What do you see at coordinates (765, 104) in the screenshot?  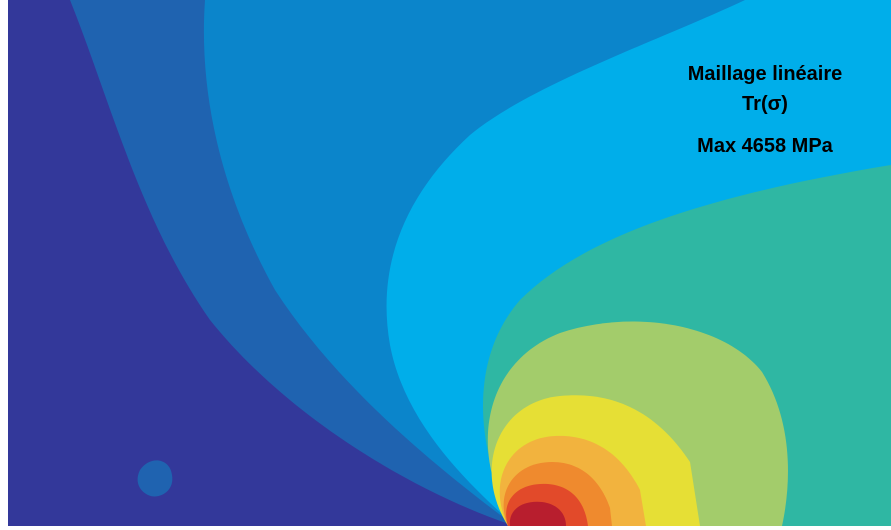 I see `annotation-quantity: Tr(σ)` at bounding box center [765, 104].